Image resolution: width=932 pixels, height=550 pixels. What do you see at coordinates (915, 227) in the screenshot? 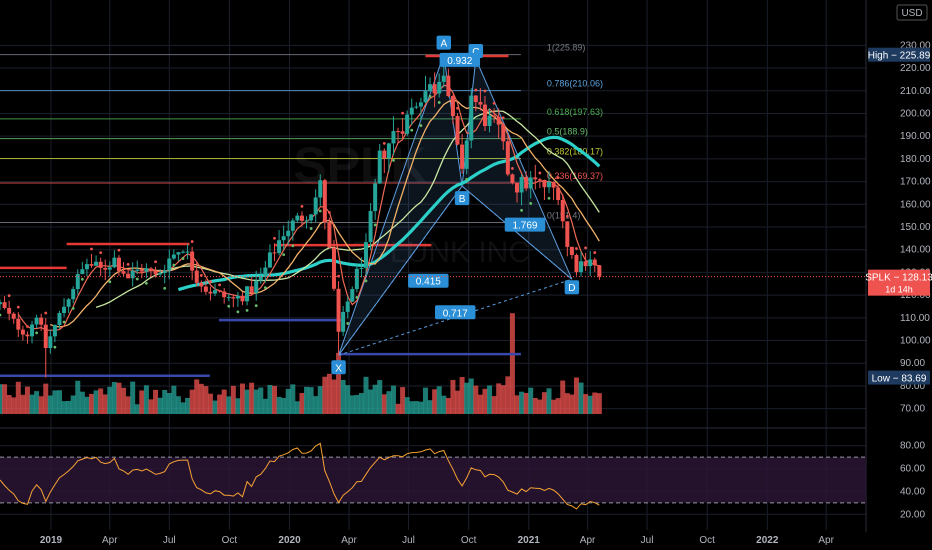
I see `price-tick-label: 150.00` at bounding box center [915, 227].